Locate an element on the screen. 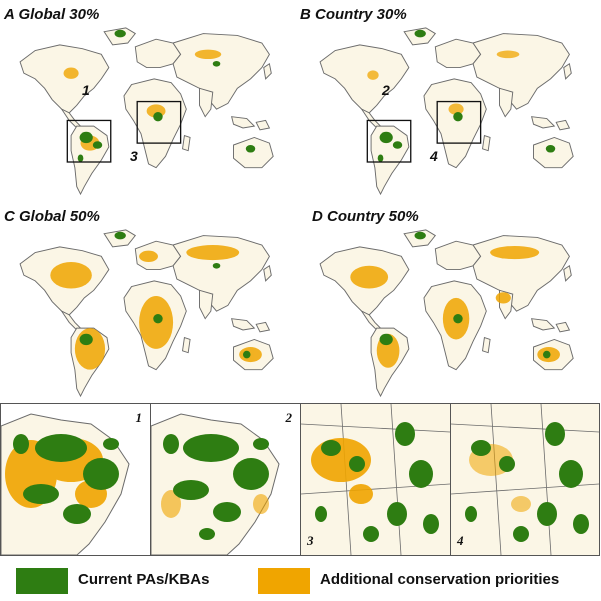 The image size is (601, 601). panel-title-d: D Country 50% is located at coordinates (365, 216).